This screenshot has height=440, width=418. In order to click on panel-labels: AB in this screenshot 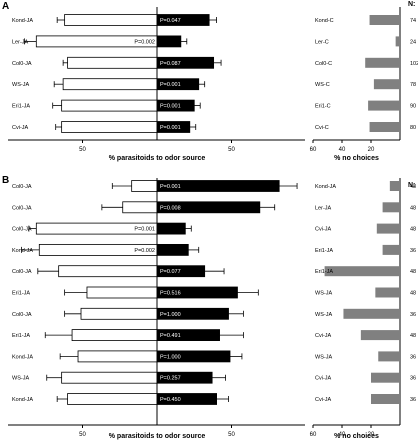, I will do `click(5, 93)`.